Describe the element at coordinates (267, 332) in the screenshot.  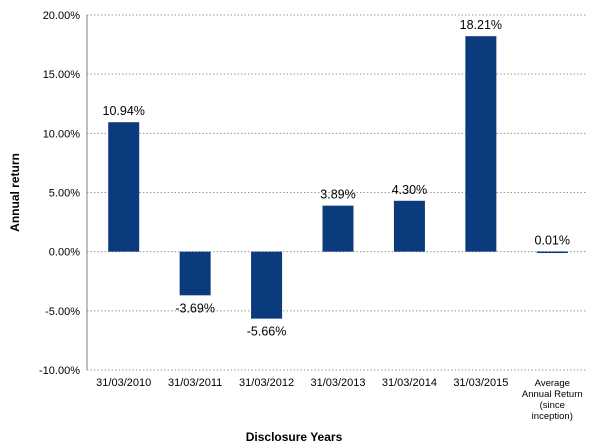
I see `data-label: -5.66%` at that location.